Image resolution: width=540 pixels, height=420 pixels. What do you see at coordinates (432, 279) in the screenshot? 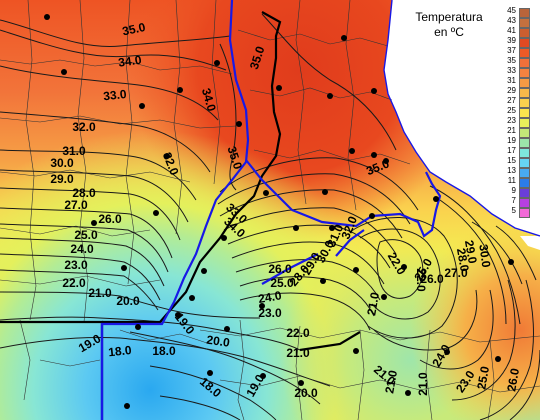
I see `isotherm-label: 26.0` at bounding box center [432, 279].